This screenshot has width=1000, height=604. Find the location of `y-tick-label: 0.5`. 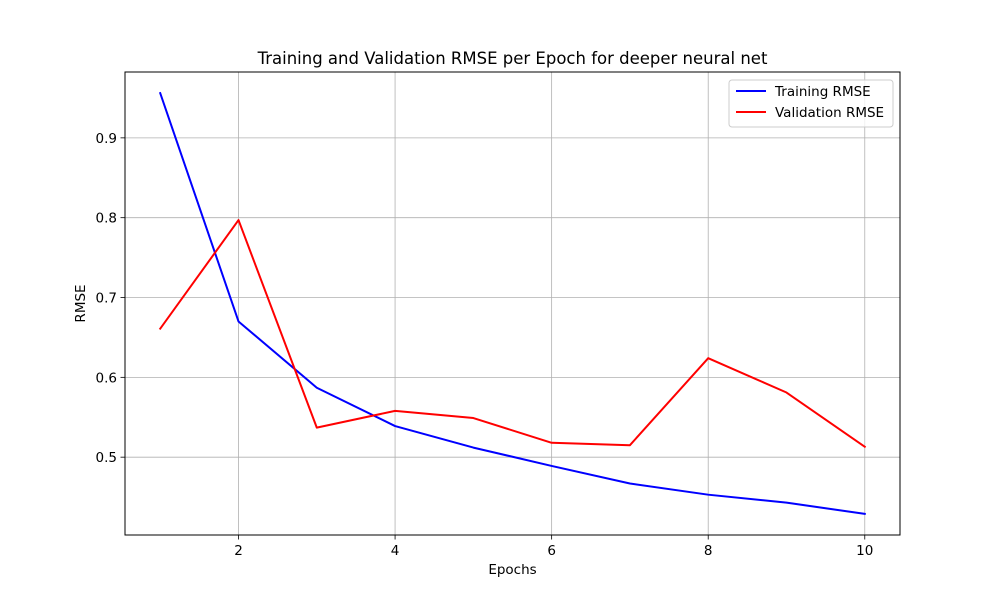

y-tick-label: 0.5 is located at coordinates (106, 458).